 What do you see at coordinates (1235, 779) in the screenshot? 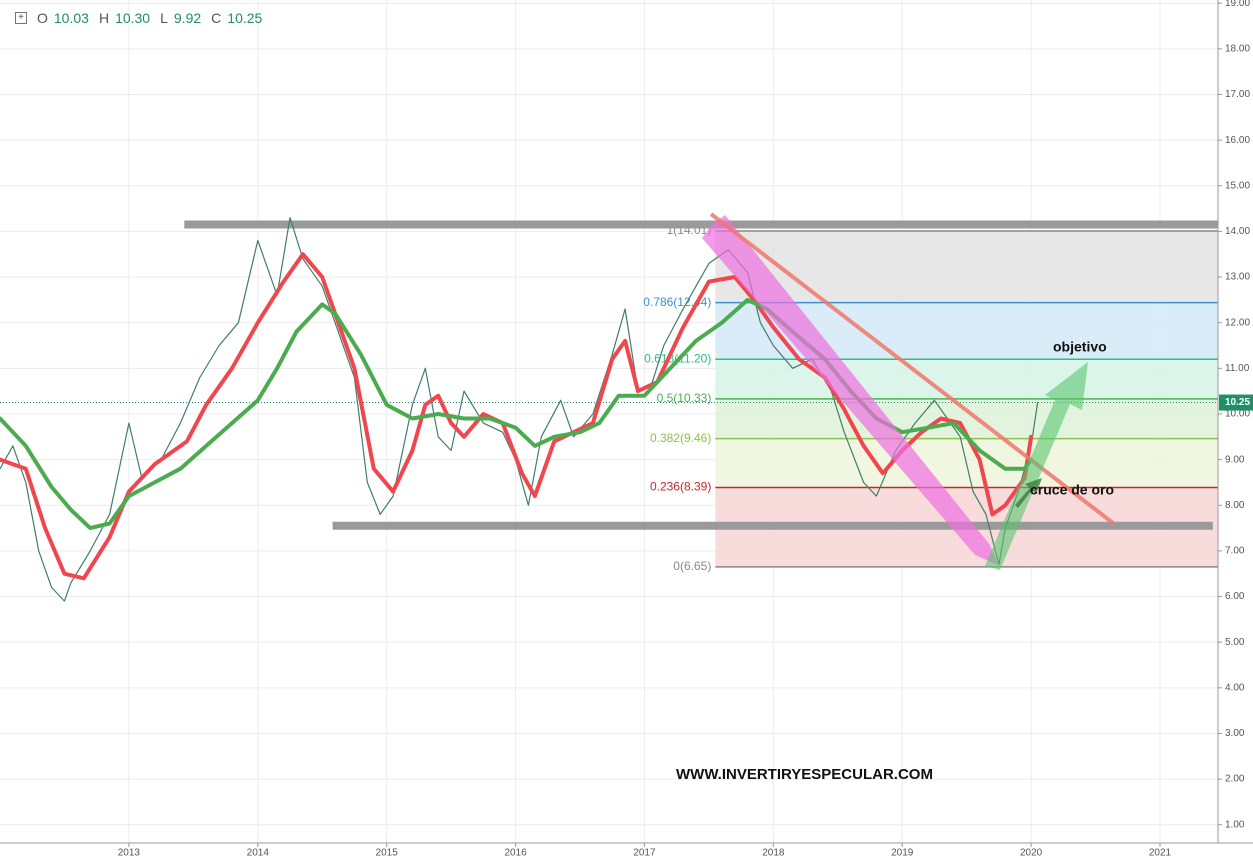
I see `y-tick-label: 2.00` at bounding box center [1235, 779].